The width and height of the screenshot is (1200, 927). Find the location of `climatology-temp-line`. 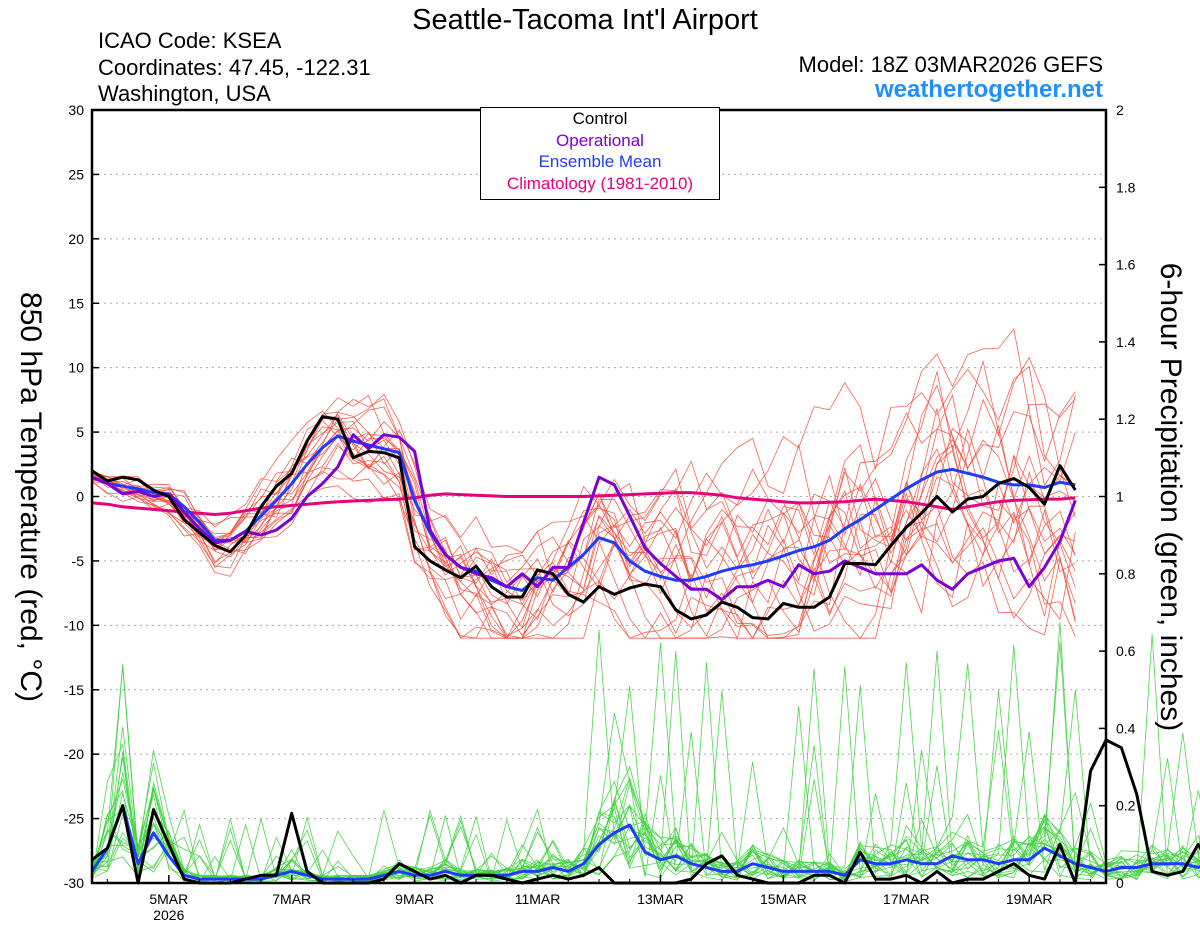

climatology-temp-line is located at coordinates (583, 503).